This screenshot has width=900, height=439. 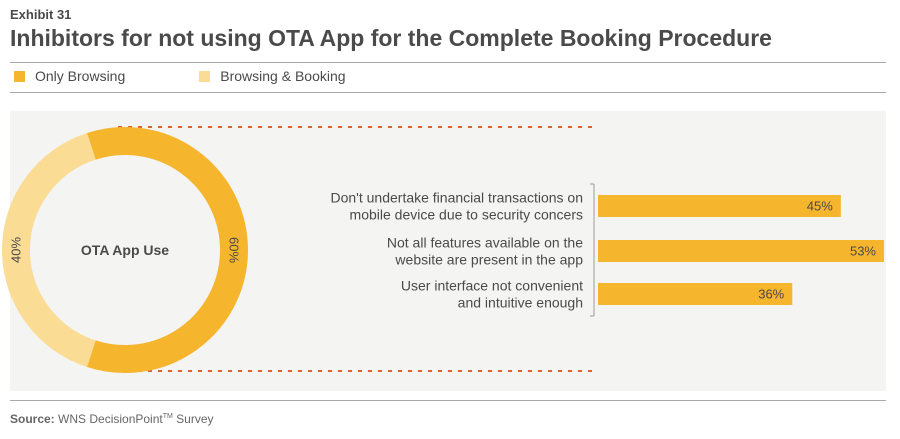 I want to click on source-divider, so click(x=448, y=400).